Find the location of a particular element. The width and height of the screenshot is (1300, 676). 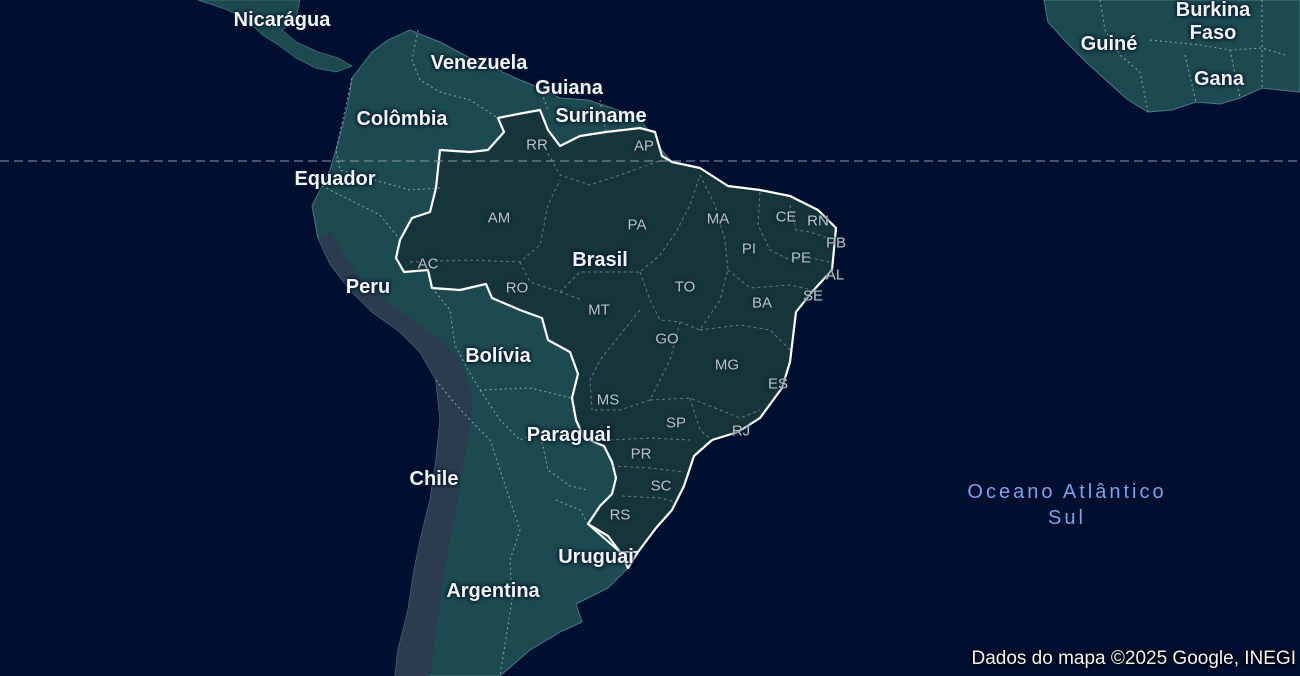

country-label-venezuela: Venezuela is located at coordinates (479, 63).